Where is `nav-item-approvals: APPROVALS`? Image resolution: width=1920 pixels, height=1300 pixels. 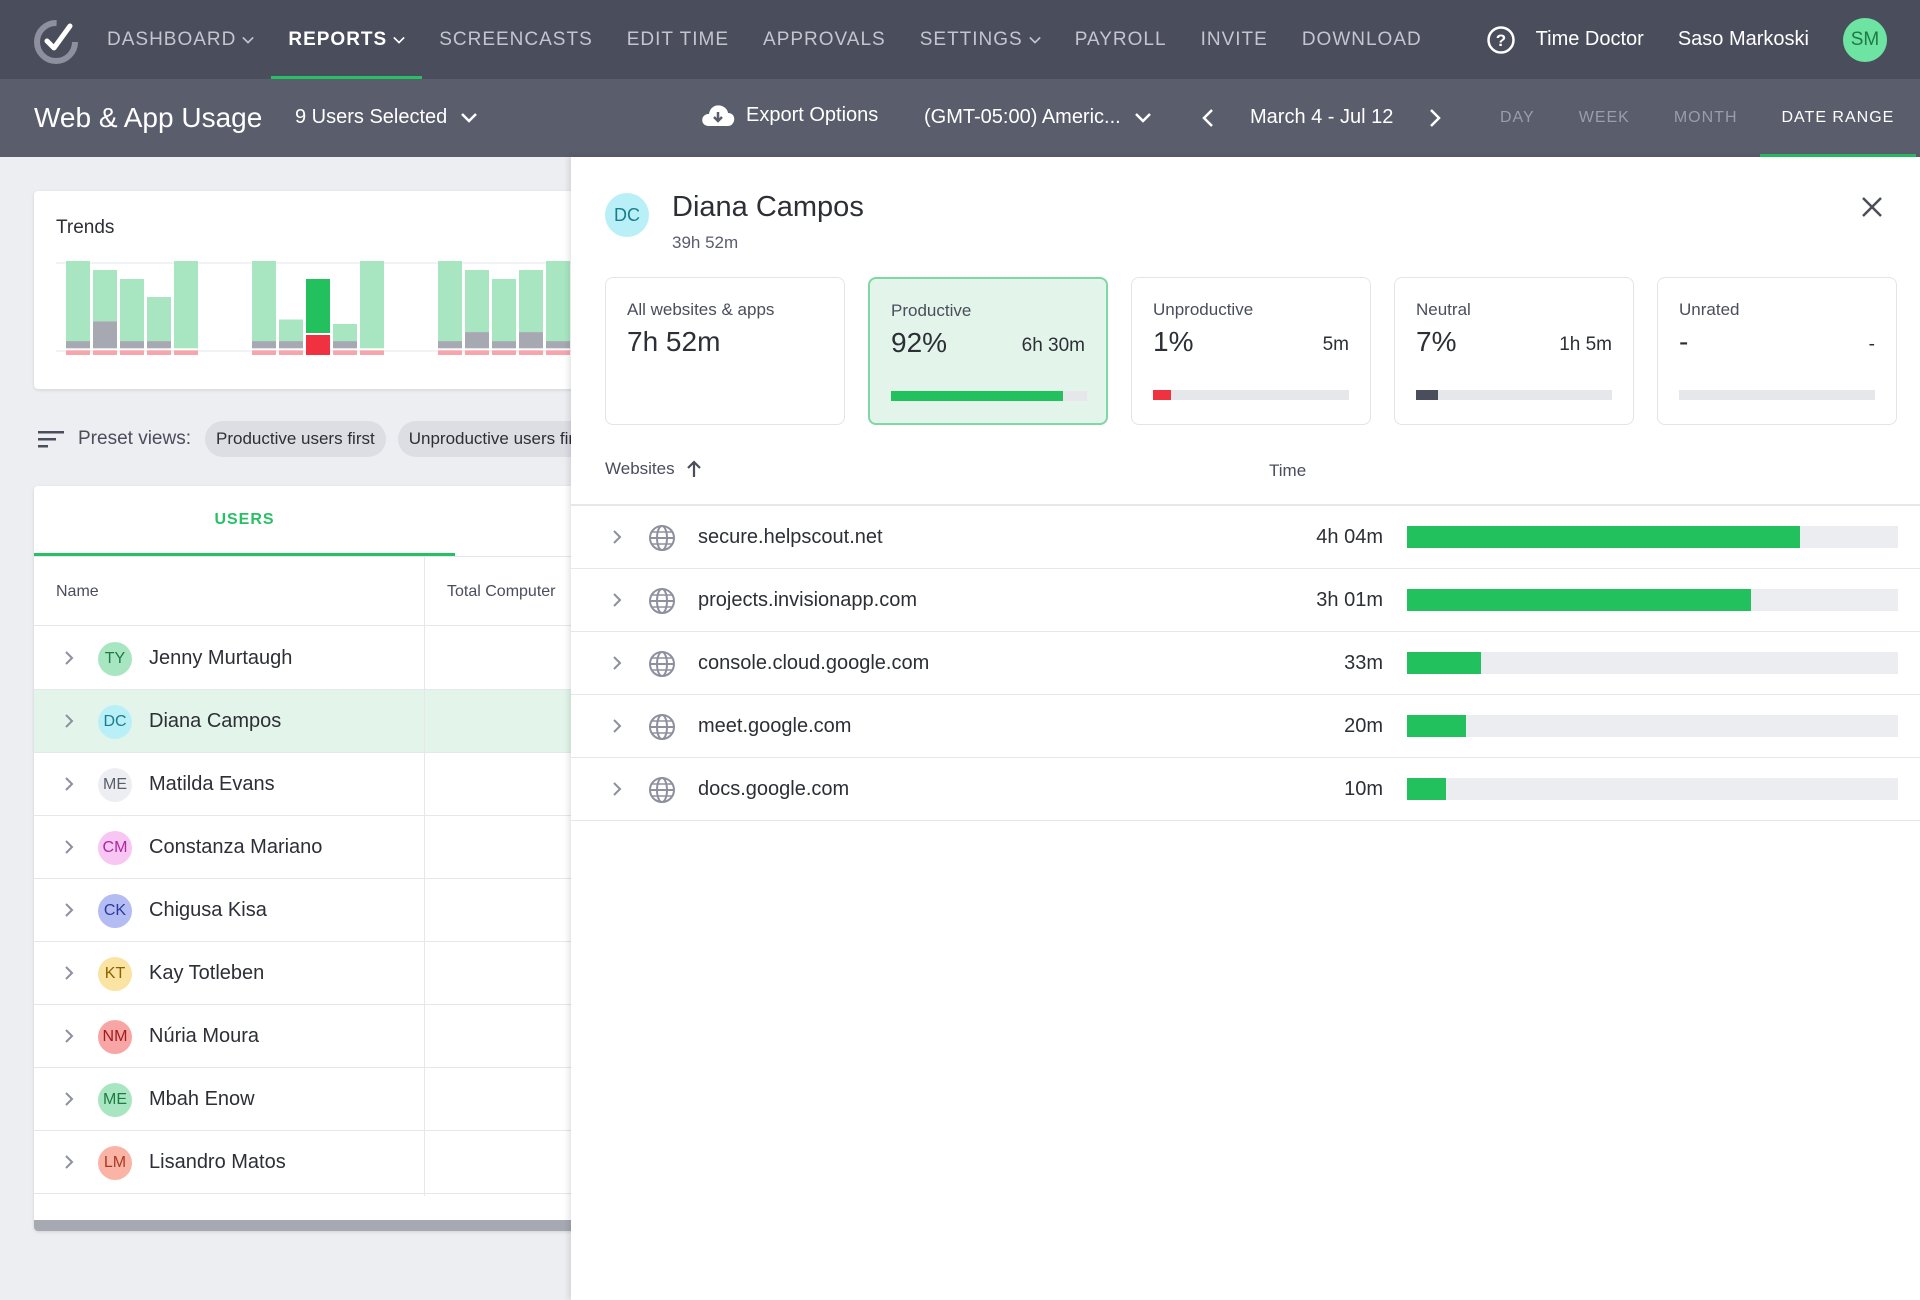 nav-item-approvals: APPROVALS is located at coordinates (824, 39).